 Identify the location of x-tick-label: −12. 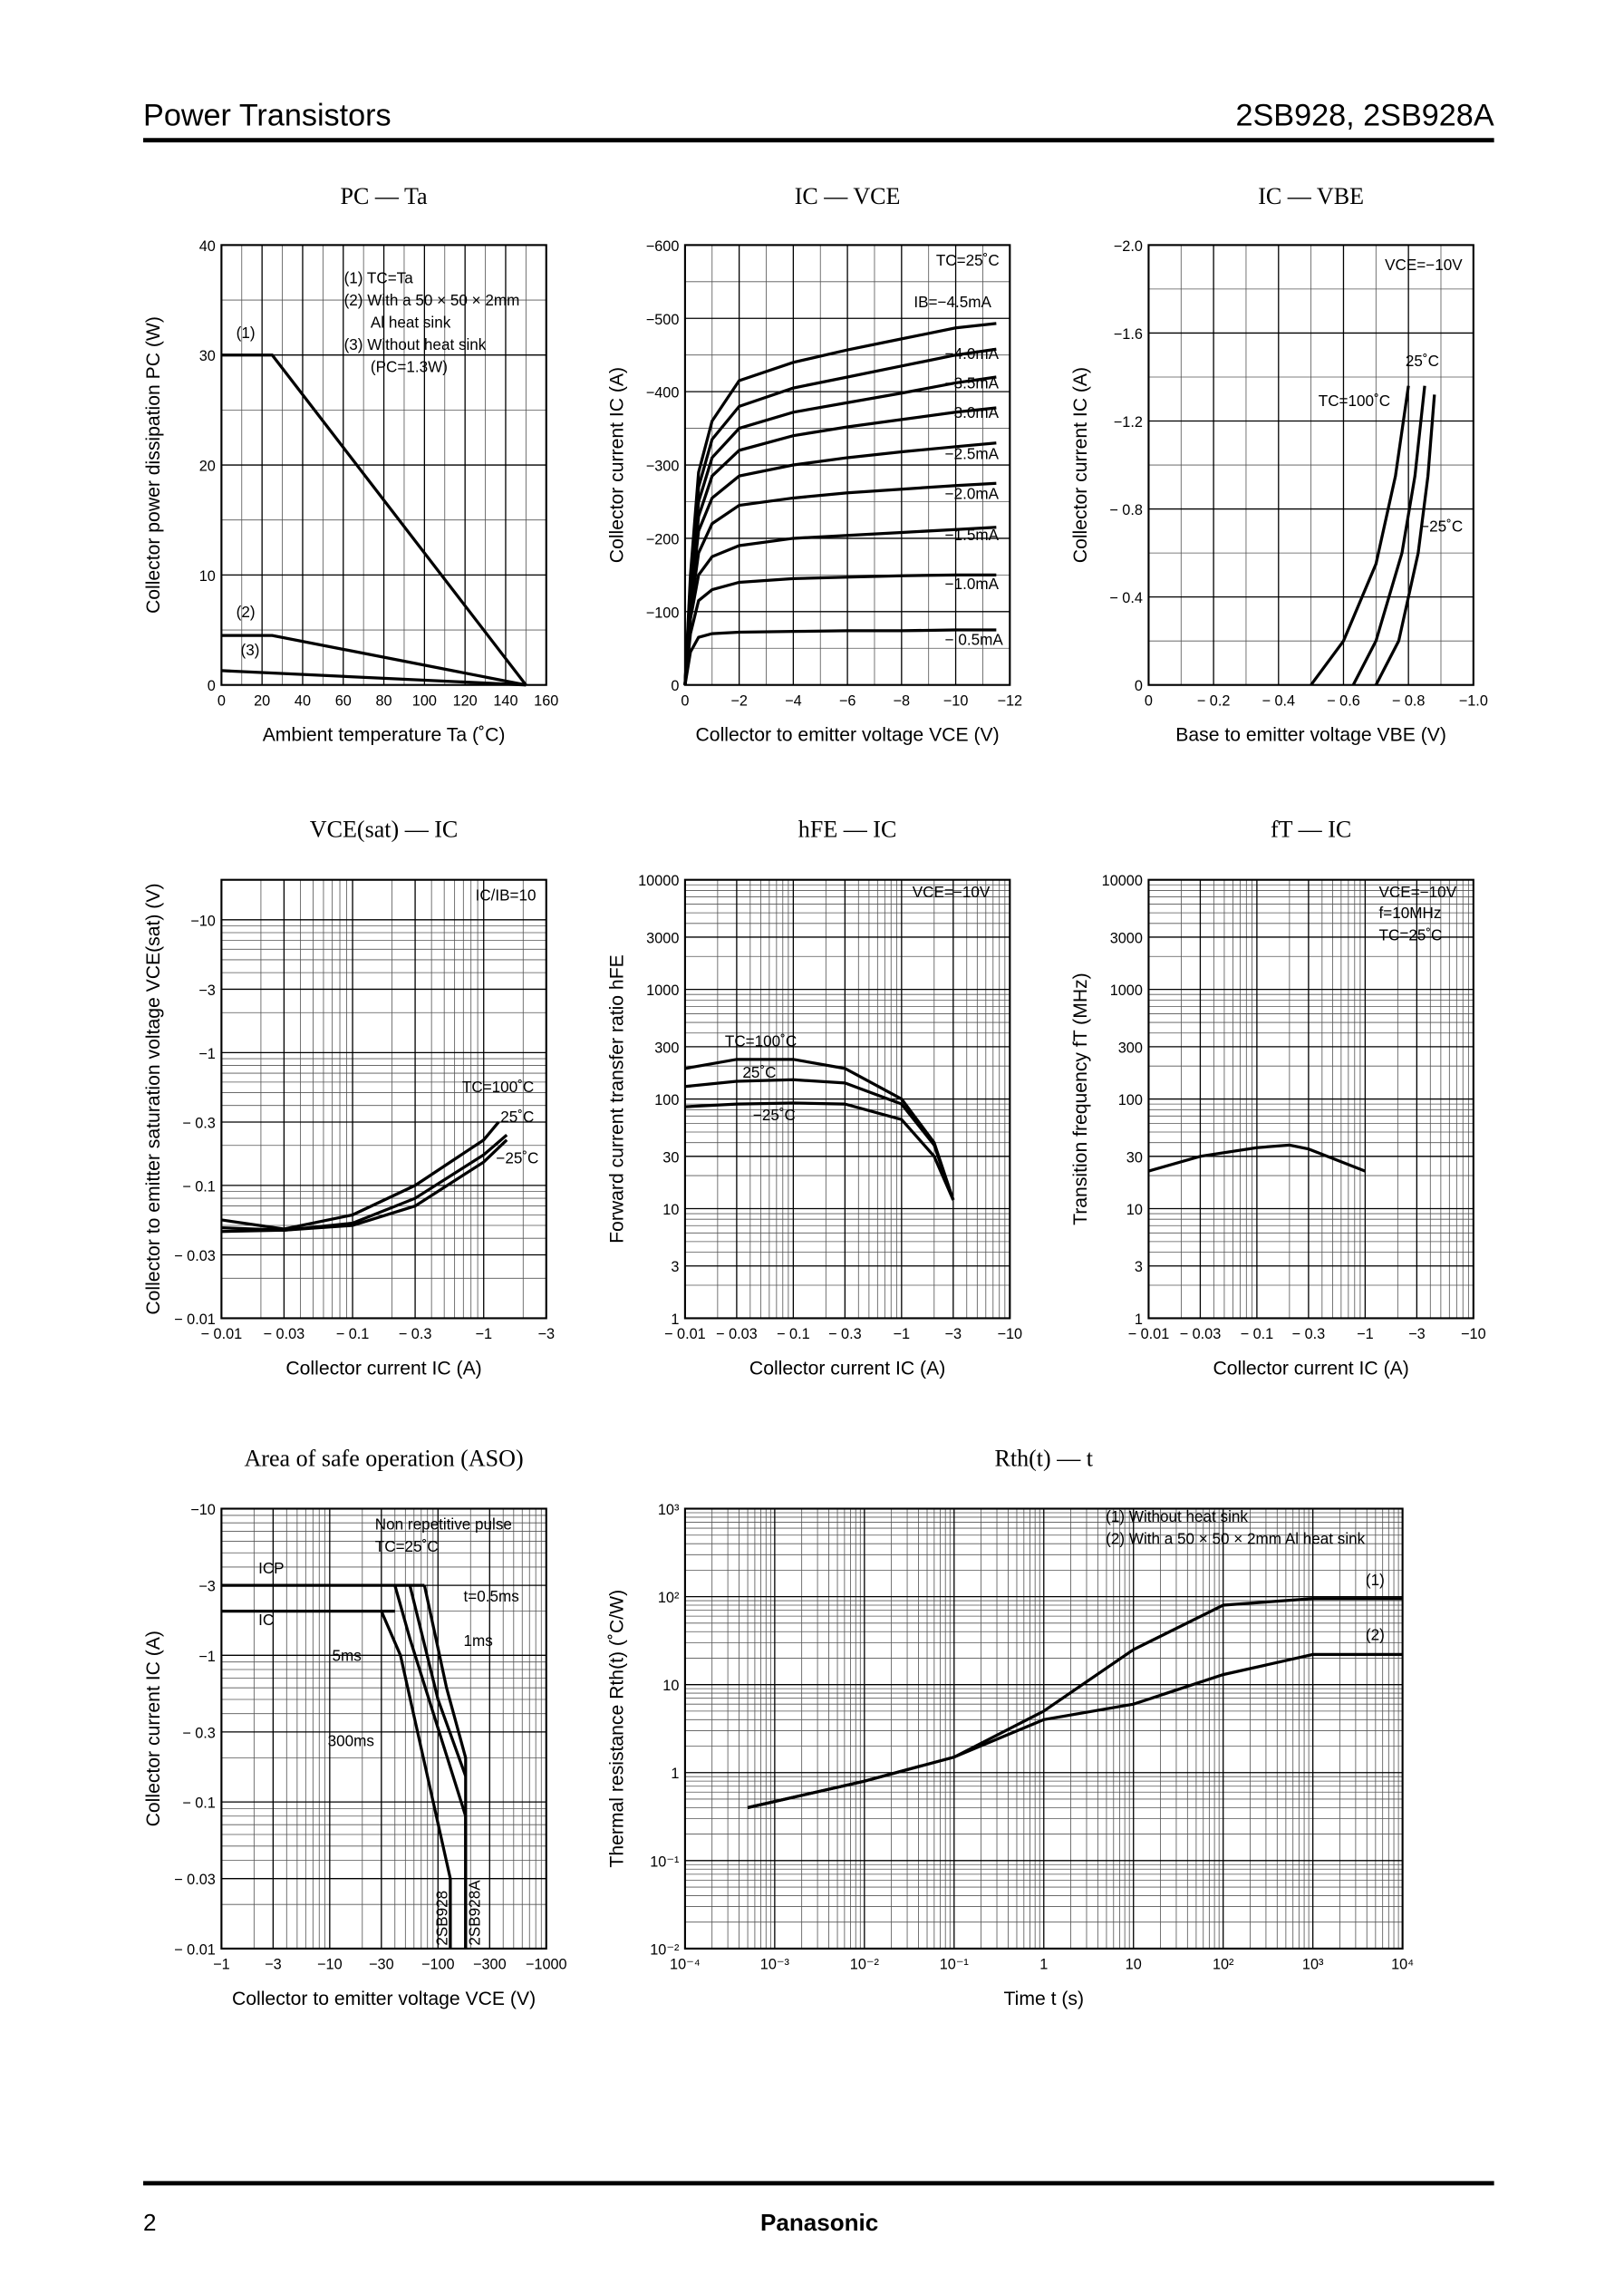
(1009, 701).